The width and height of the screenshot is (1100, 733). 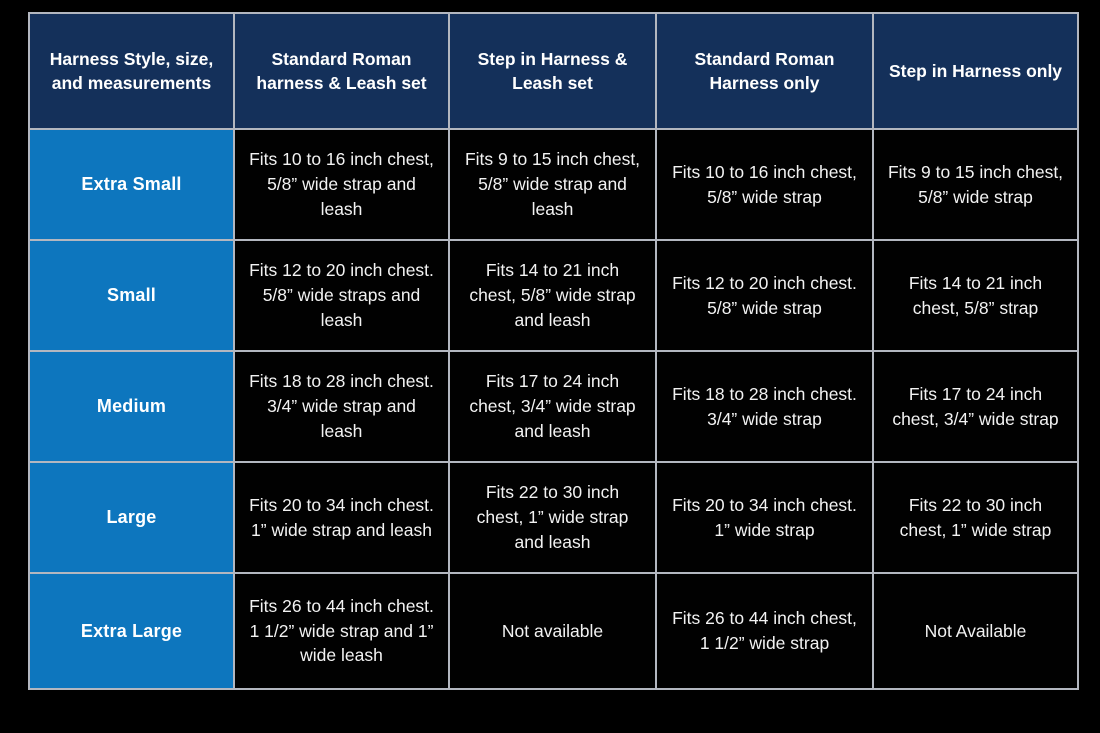 I want to click on size-label-small: Small, so click(x=131, y=295).